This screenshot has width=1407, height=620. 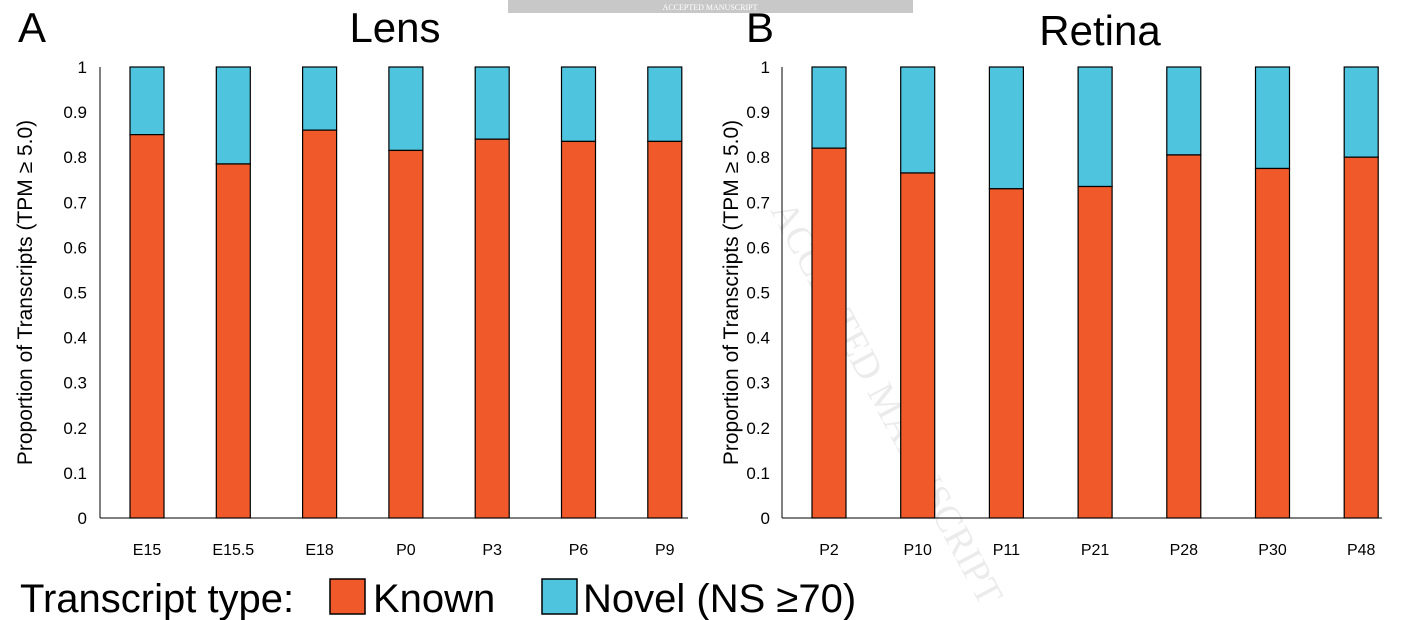 What do you see at coordinates (406, 550) in the screenshot?
I see `x-tick-label: P0` at bounding box center [406, 550].